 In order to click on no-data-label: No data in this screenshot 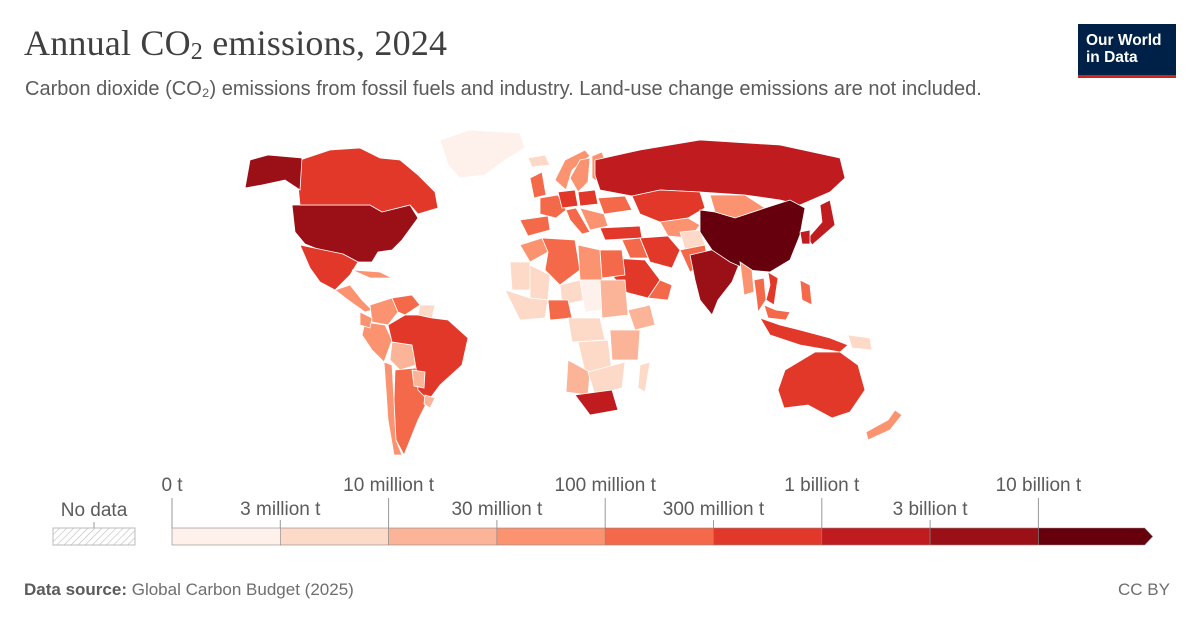, I will do `click(94, 510)`.